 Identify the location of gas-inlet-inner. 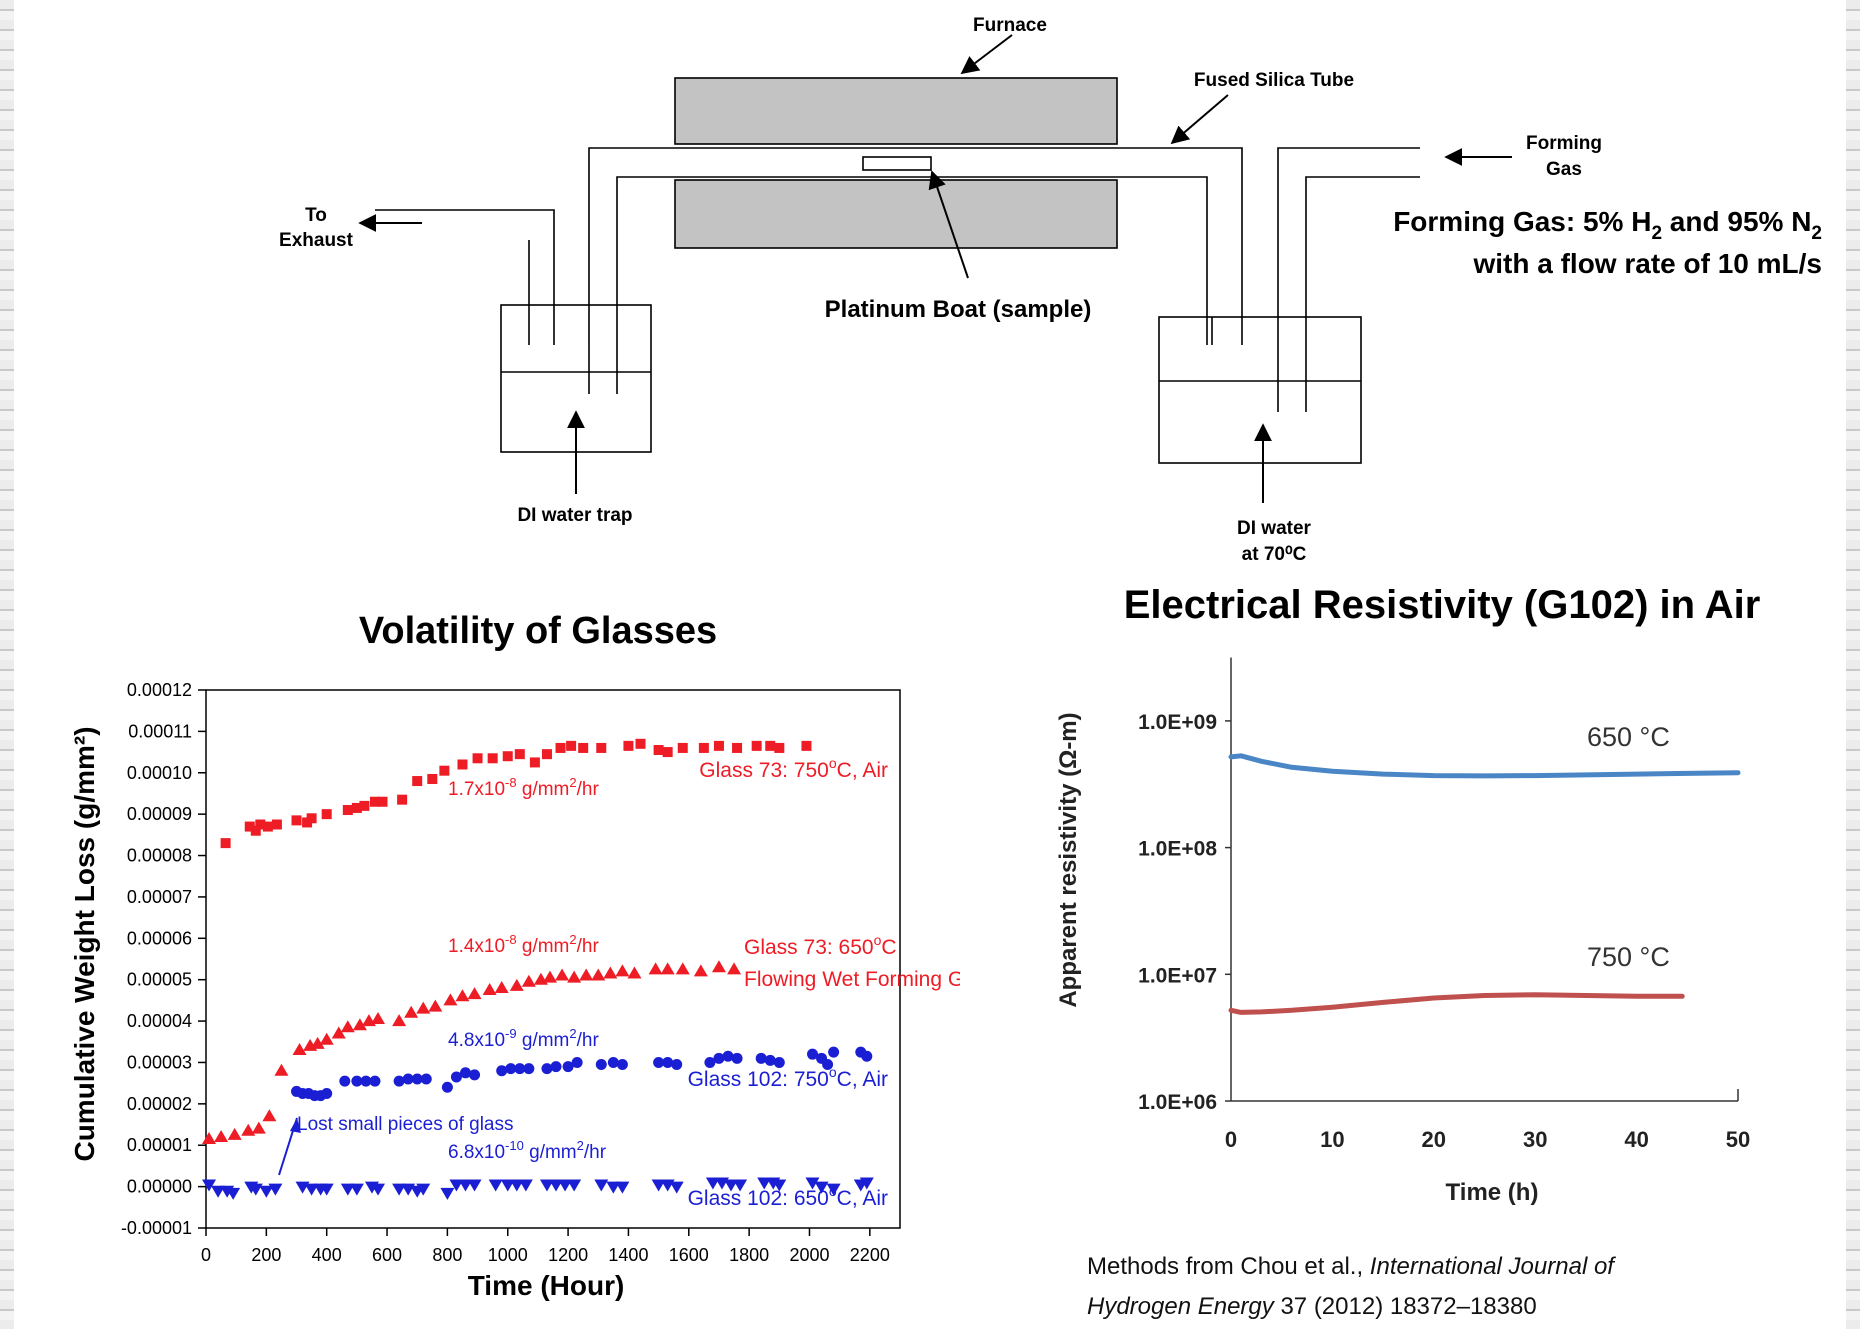
(1362, 294).